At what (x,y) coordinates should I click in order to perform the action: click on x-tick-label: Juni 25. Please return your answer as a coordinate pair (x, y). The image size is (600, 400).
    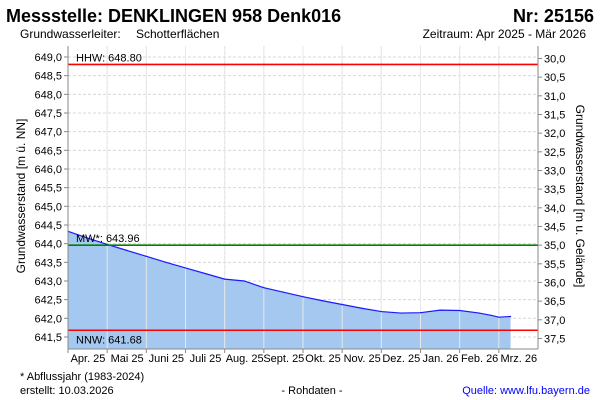
    Looking at the image, I should click on (166, 359).